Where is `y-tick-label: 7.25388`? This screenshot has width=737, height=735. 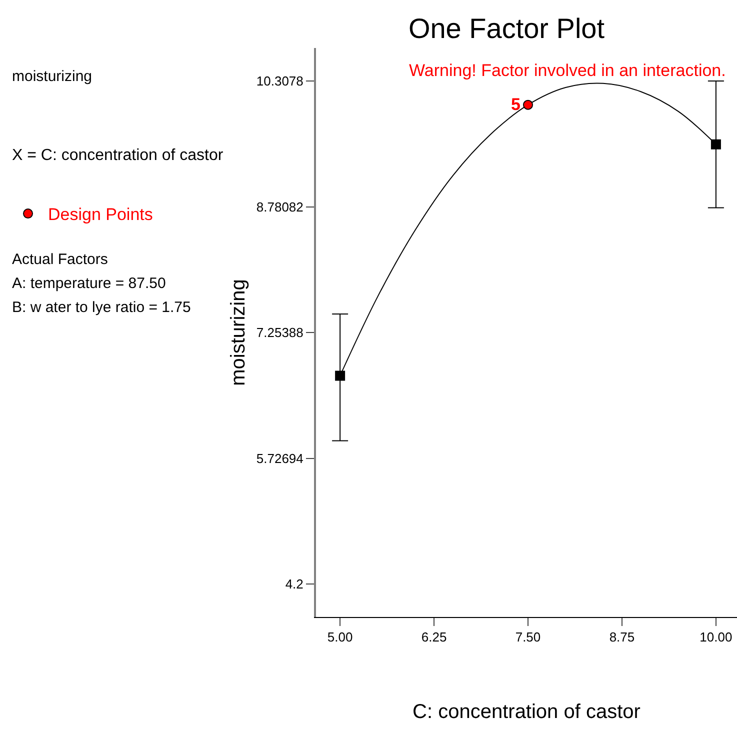 y-tick-label: 7.25388 is located at coordinates (280, 332).